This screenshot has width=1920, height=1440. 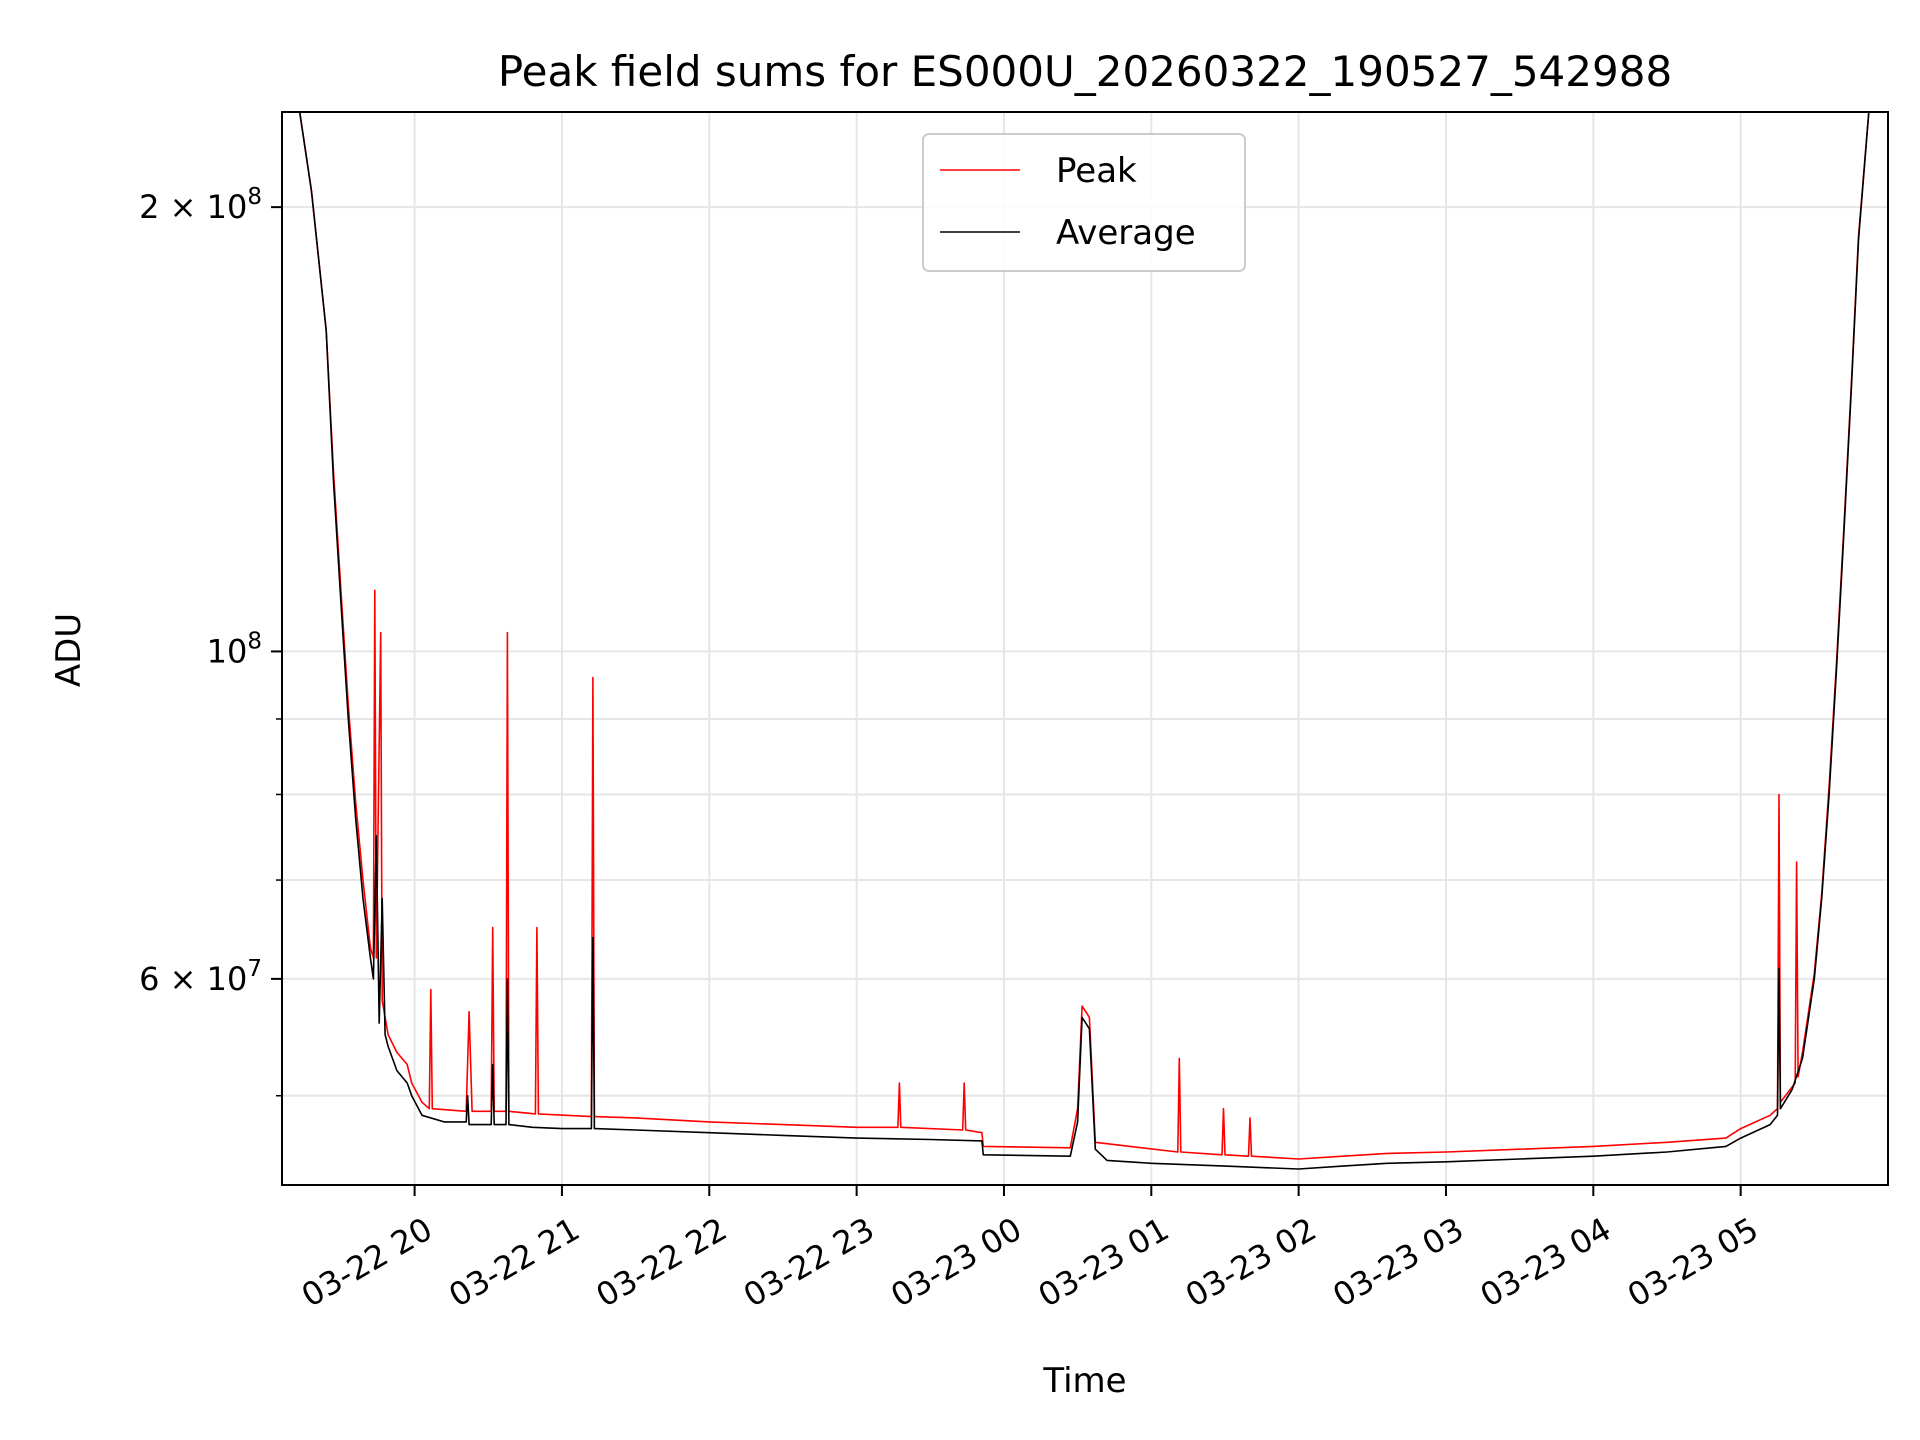 What do you see at coordinates (69, 650) in the screenshot?
I see `y-axis-label: ADU` at bounding box center [69, 650].